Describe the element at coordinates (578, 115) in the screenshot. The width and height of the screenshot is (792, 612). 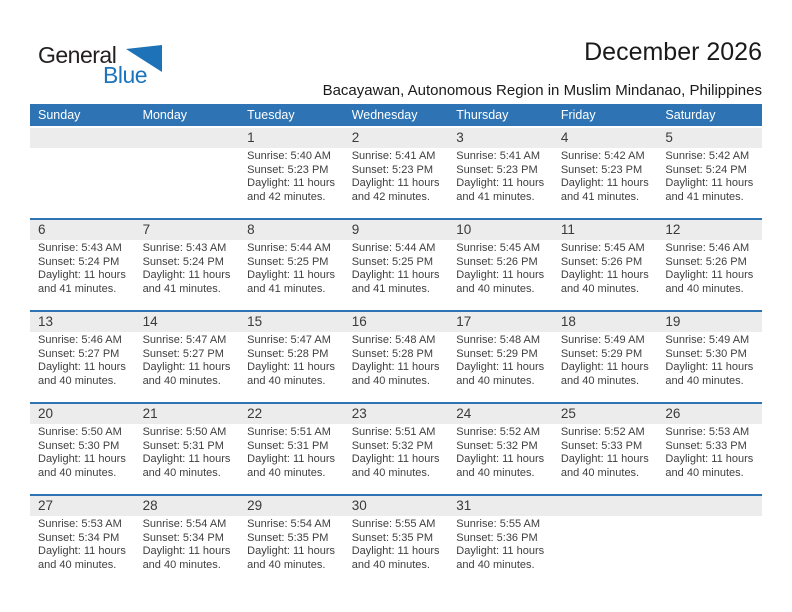
I see `weekday-friday: Friday` at that location.